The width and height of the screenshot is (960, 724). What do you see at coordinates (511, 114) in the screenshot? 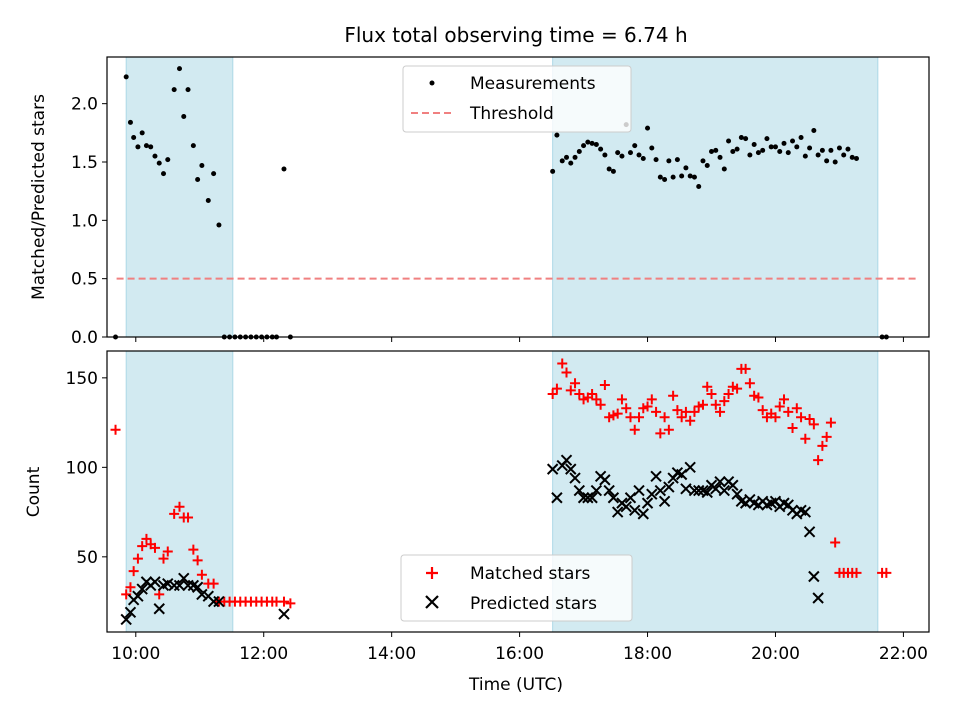
I see `legend-threshold-label: Threshold` at bounding box center [511, 114].